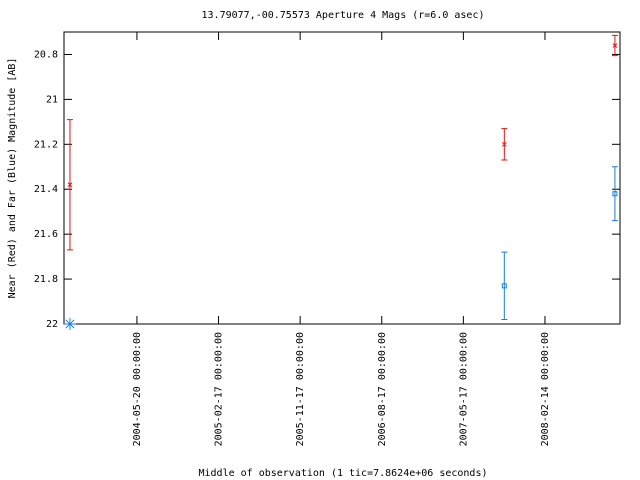 The image size is (640, 480). I want to click on y-tick-label: 20.8, so click(46, 54).